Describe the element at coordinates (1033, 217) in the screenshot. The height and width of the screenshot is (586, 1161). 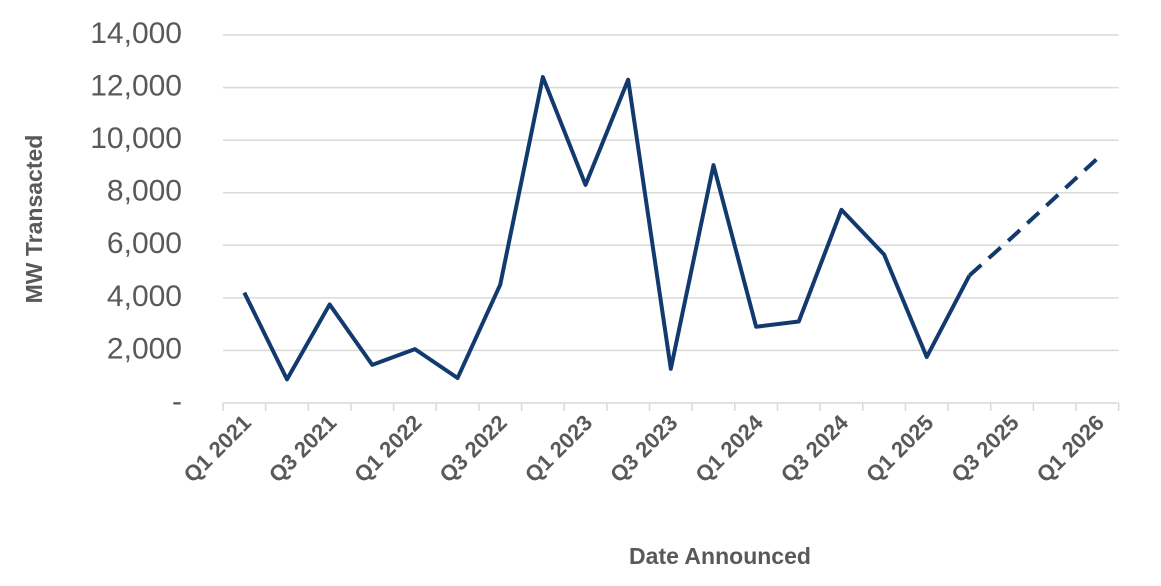
I see `line` at that location.